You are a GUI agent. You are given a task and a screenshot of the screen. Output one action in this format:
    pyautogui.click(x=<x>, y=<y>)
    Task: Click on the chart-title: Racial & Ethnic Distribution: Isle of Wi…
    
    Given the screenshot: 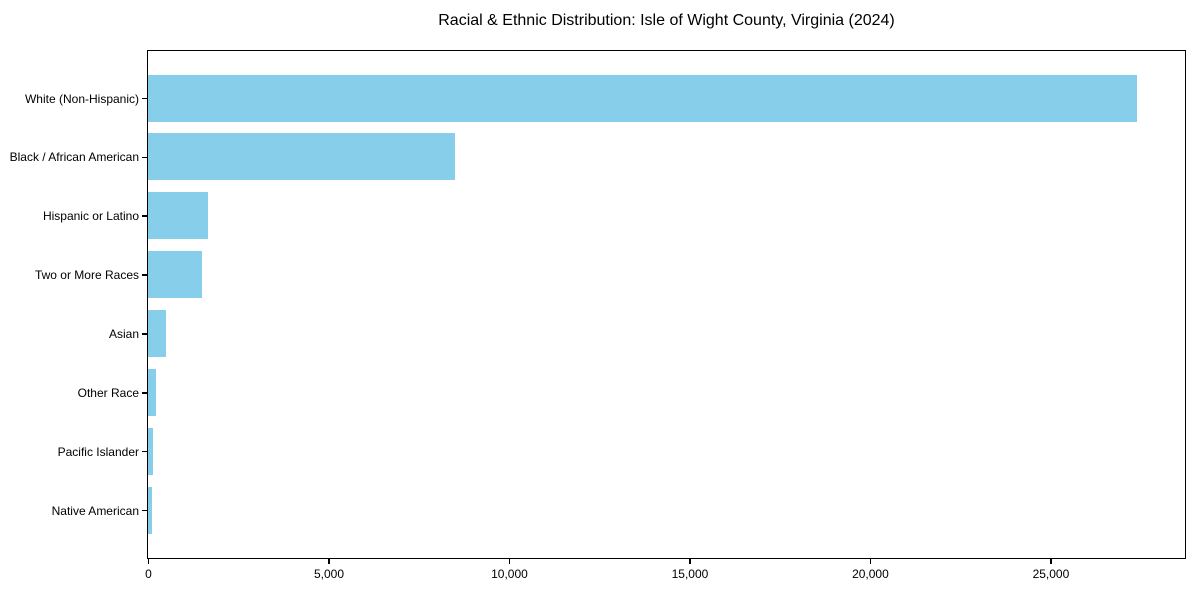 What is the action you would take?
    pyautogui.click(x=666, y=20)
    